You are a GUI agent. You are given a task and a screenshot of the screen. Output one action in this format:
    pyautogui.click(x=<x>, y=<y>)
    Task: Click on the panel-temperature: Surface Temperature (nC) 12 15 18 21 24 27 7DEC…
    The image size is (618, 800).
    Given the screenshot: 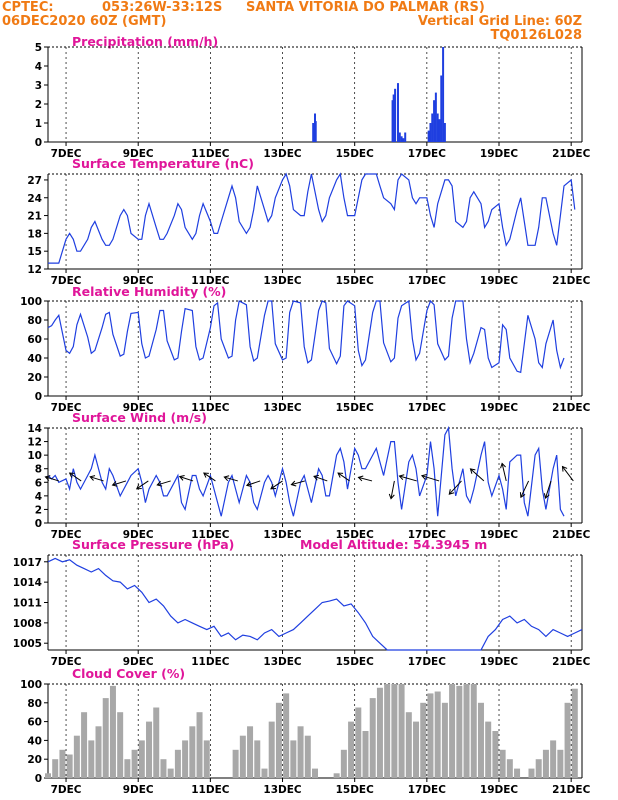 What is the action you would take?
    pyautogui.click(x=308, y=221)
    